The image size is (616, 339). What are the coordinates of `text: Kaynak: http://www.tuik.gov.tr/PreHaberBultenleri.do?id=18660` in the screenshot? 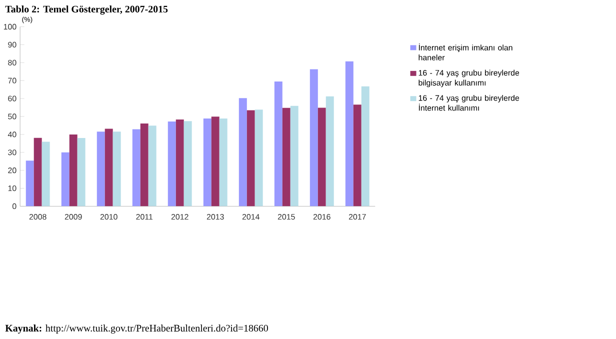 It's located at (136, 329).